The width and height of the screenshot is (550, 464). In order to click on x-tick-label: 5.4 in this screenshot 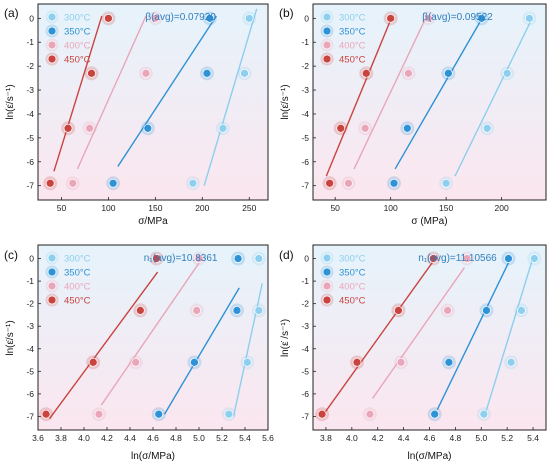, I will do `click(533, 438)`.